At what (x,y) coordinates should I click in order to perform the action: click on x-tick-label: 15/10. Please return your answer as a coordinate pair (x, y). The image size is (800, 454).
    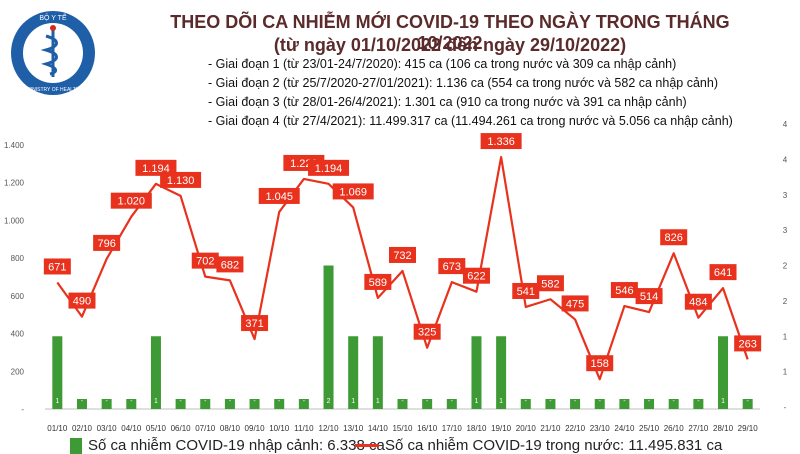
    Looking at the image, I should click on (402, 428).